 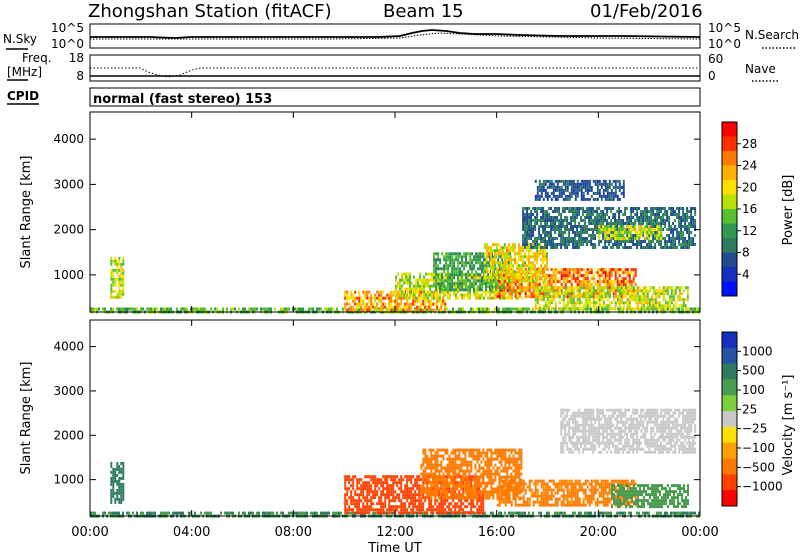 I want to click on date-label: 01/Feb/2016, so click(x=646, y=11).